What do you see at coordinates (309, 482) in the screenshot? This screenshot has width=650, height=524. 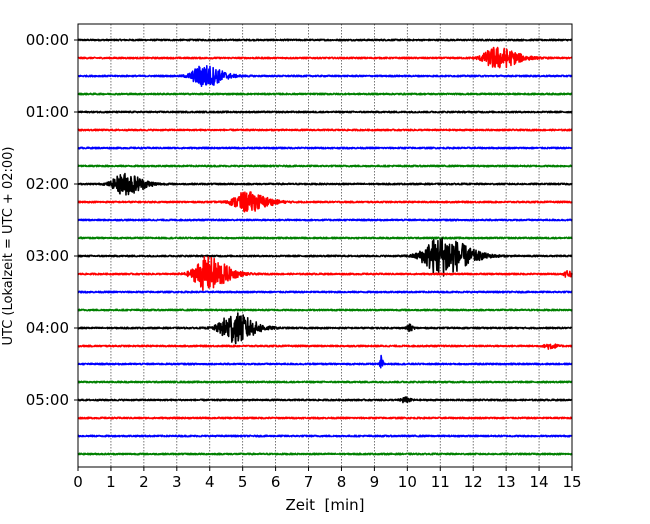 I see `x-tick-label: 7` at bounding box center [309, 482].